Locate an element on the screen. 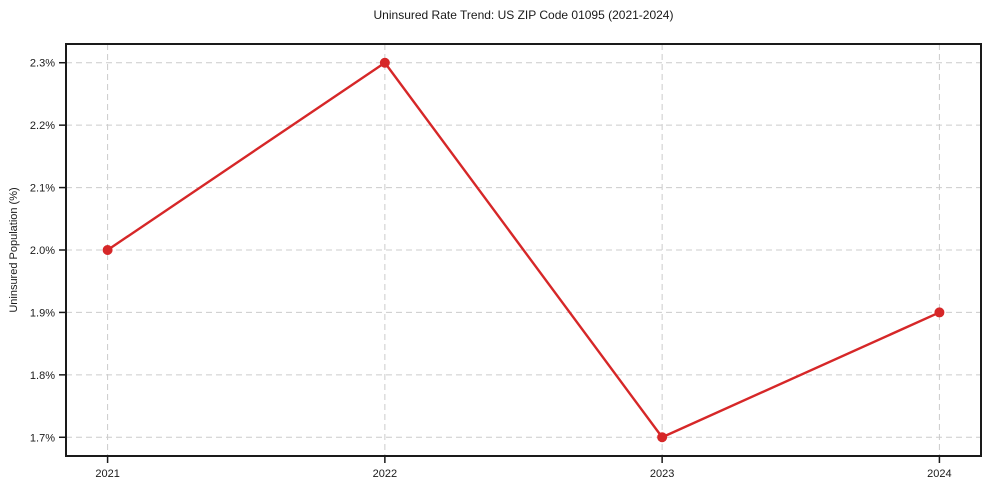 The image size is (989, 490). x-tick-label: 2023 is located at coordinates (662, 474).